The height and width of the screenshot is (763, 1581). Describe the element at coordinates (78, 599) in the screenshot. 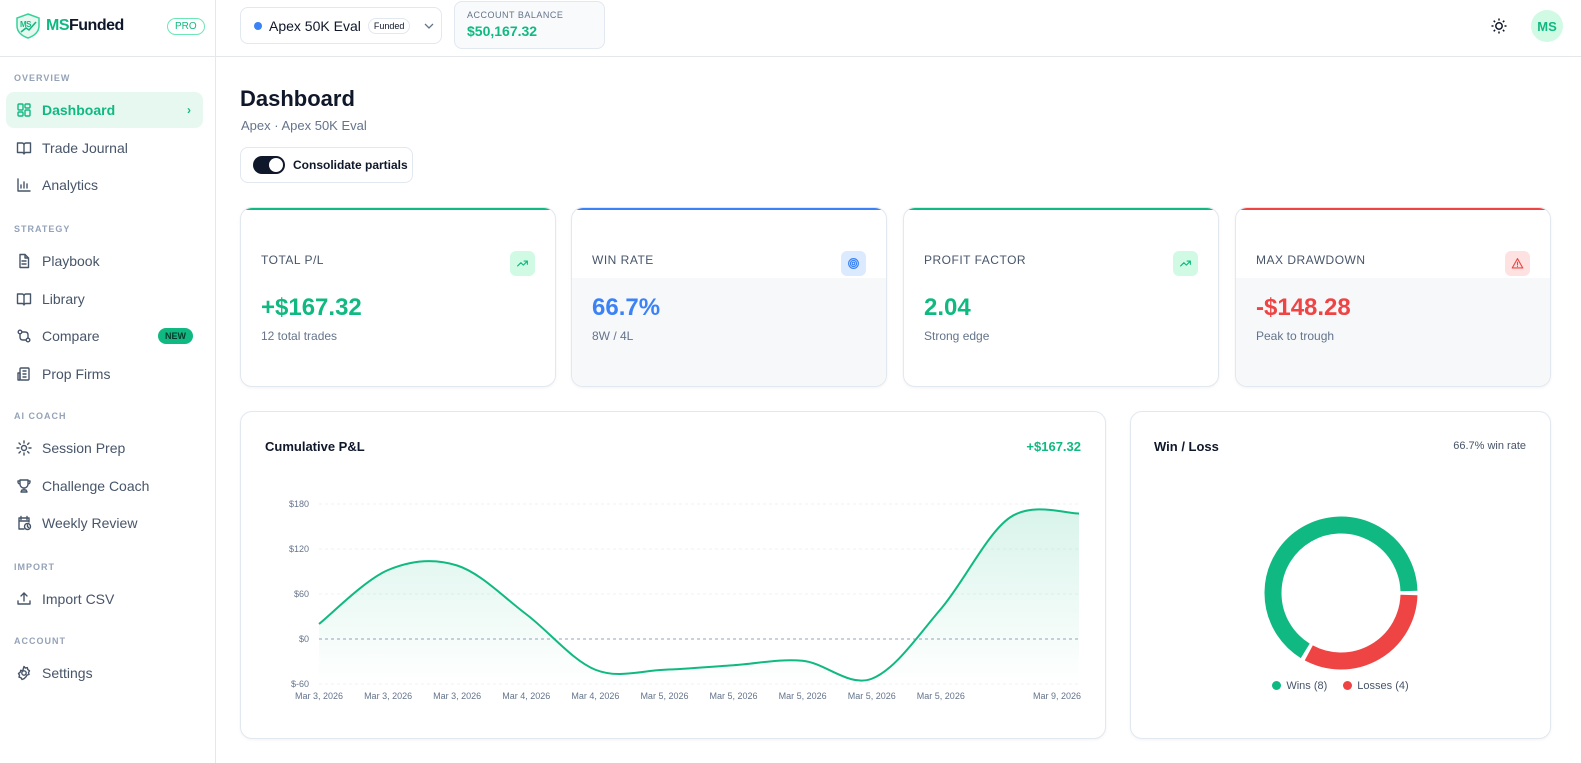

I see `sidebar-item-label: Import CSV` at that location.